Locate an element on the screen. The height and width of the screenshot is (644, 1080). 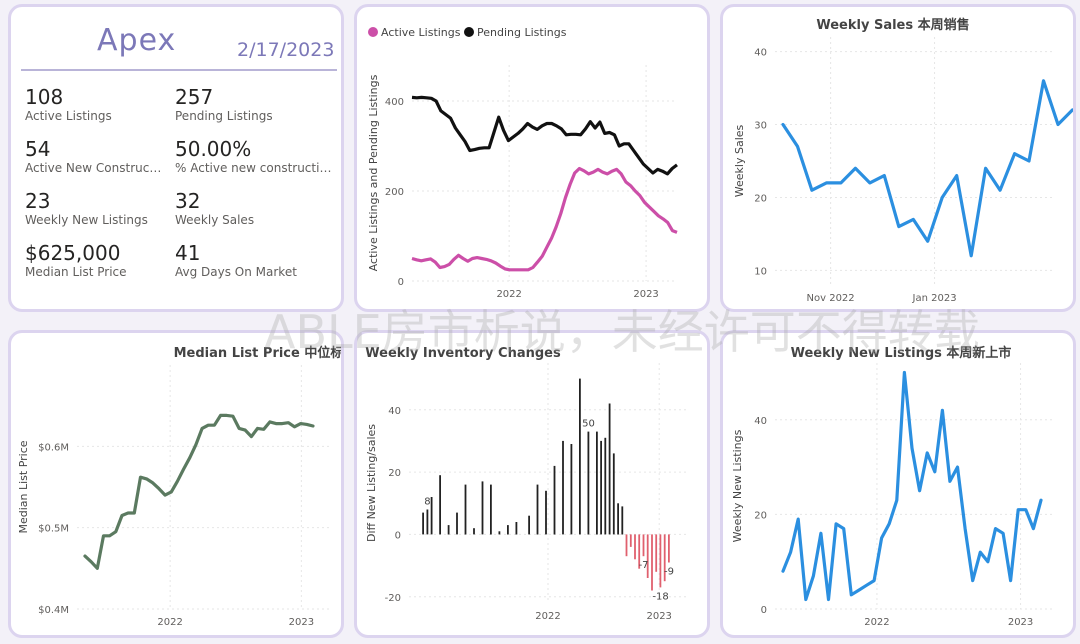
kpi-pct-active-new-construction: 50.00% % Active new constructions is located at coordinates (255, 156).